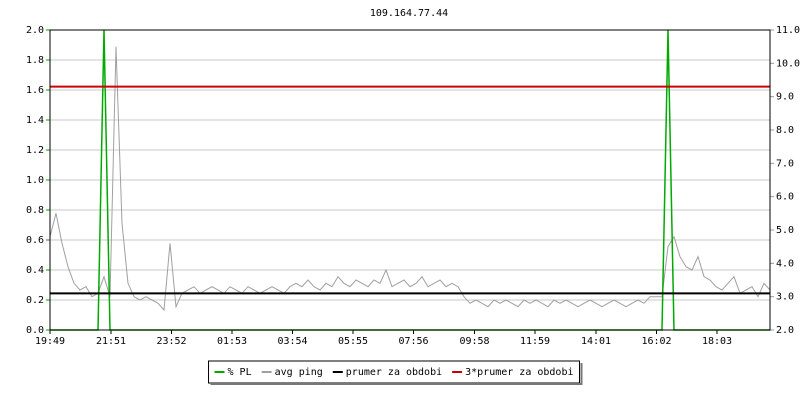 The image size is (800, 400). I want to click on x-tick-label: 07:56, so click(413, 341).